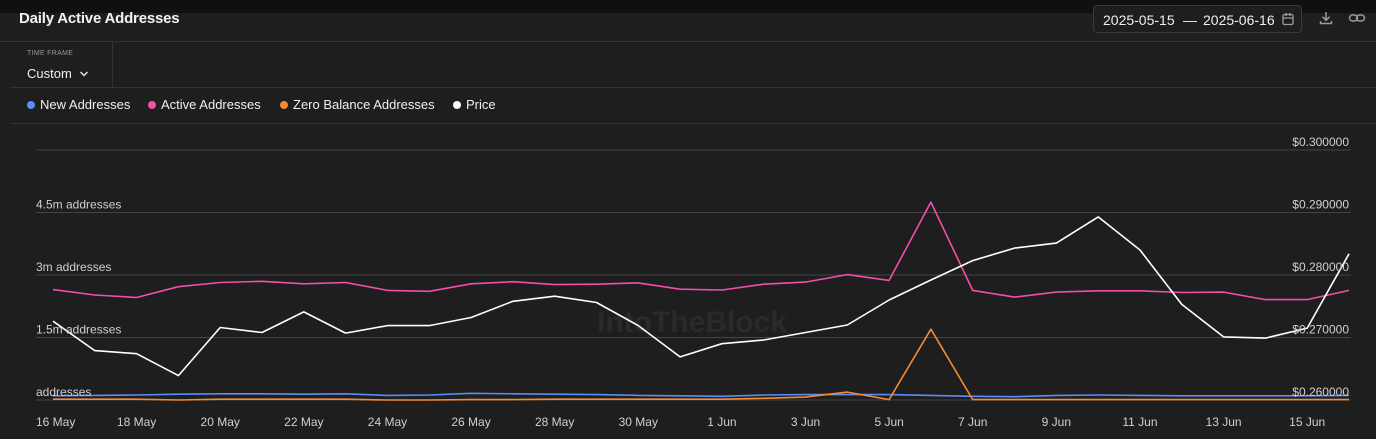 This screenshot has width=1376, height=439. I want to click on top-strip, so click(688, 6).